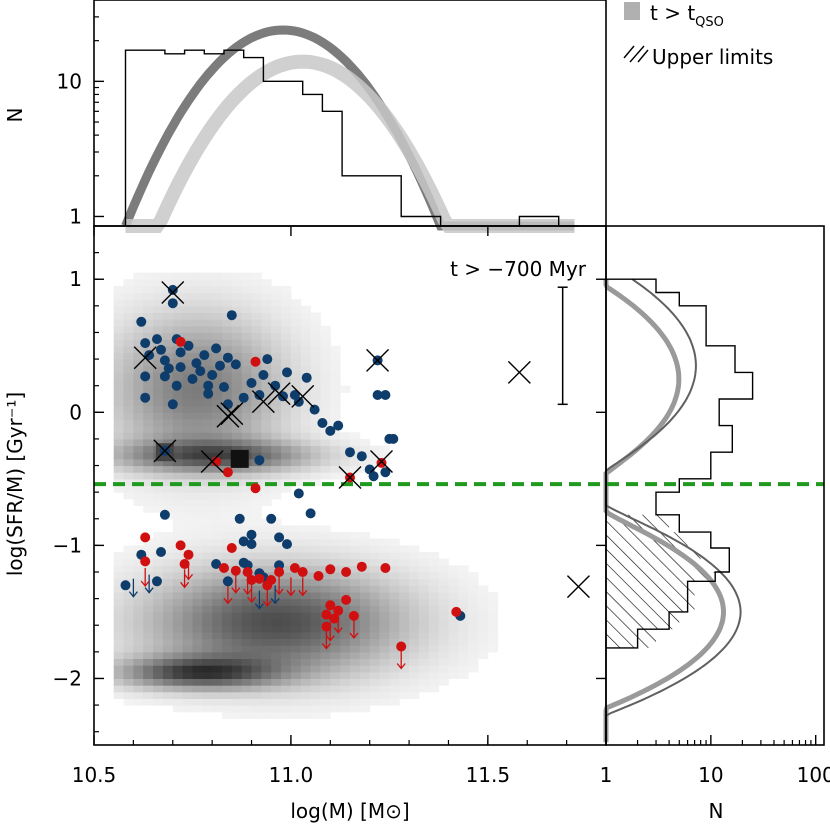 The height and width of the screenshot is (827, 830). What do you see at coordinates (291, 775) in the screenshot?
I see `x-tick-label: 11.0` at bounding box center [291, 775].